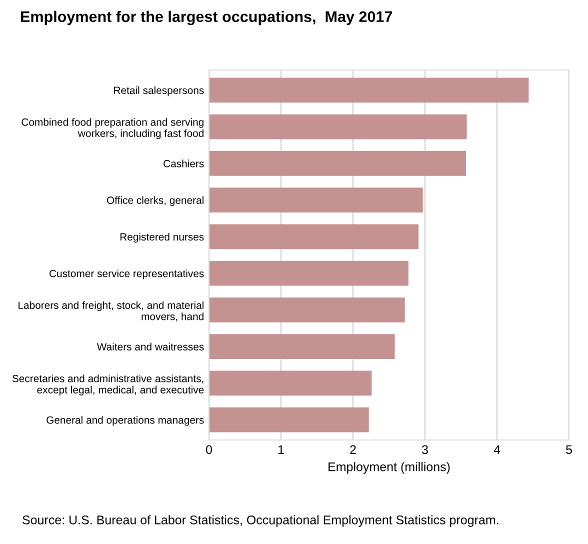  Describe the element at coordinates (150, 346) in the screenshot. I see `y-tick-label: Waiters and waitresses` at that location.